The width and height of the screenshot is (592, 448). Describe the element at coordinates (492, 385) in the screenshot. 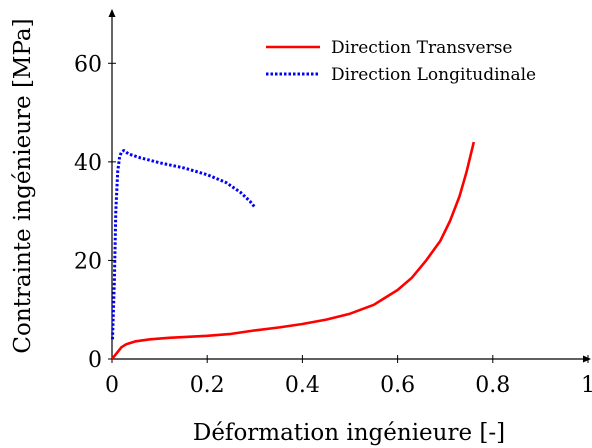

I see `x-tick-label: 0.8` at that location.